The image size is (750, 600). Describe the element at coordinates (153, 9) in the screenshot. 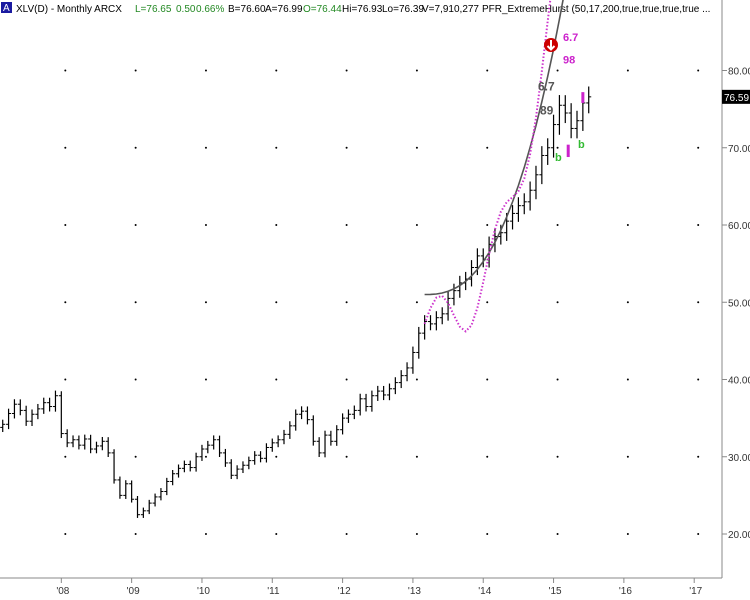

I see `header-last: L=76.65` at that location.